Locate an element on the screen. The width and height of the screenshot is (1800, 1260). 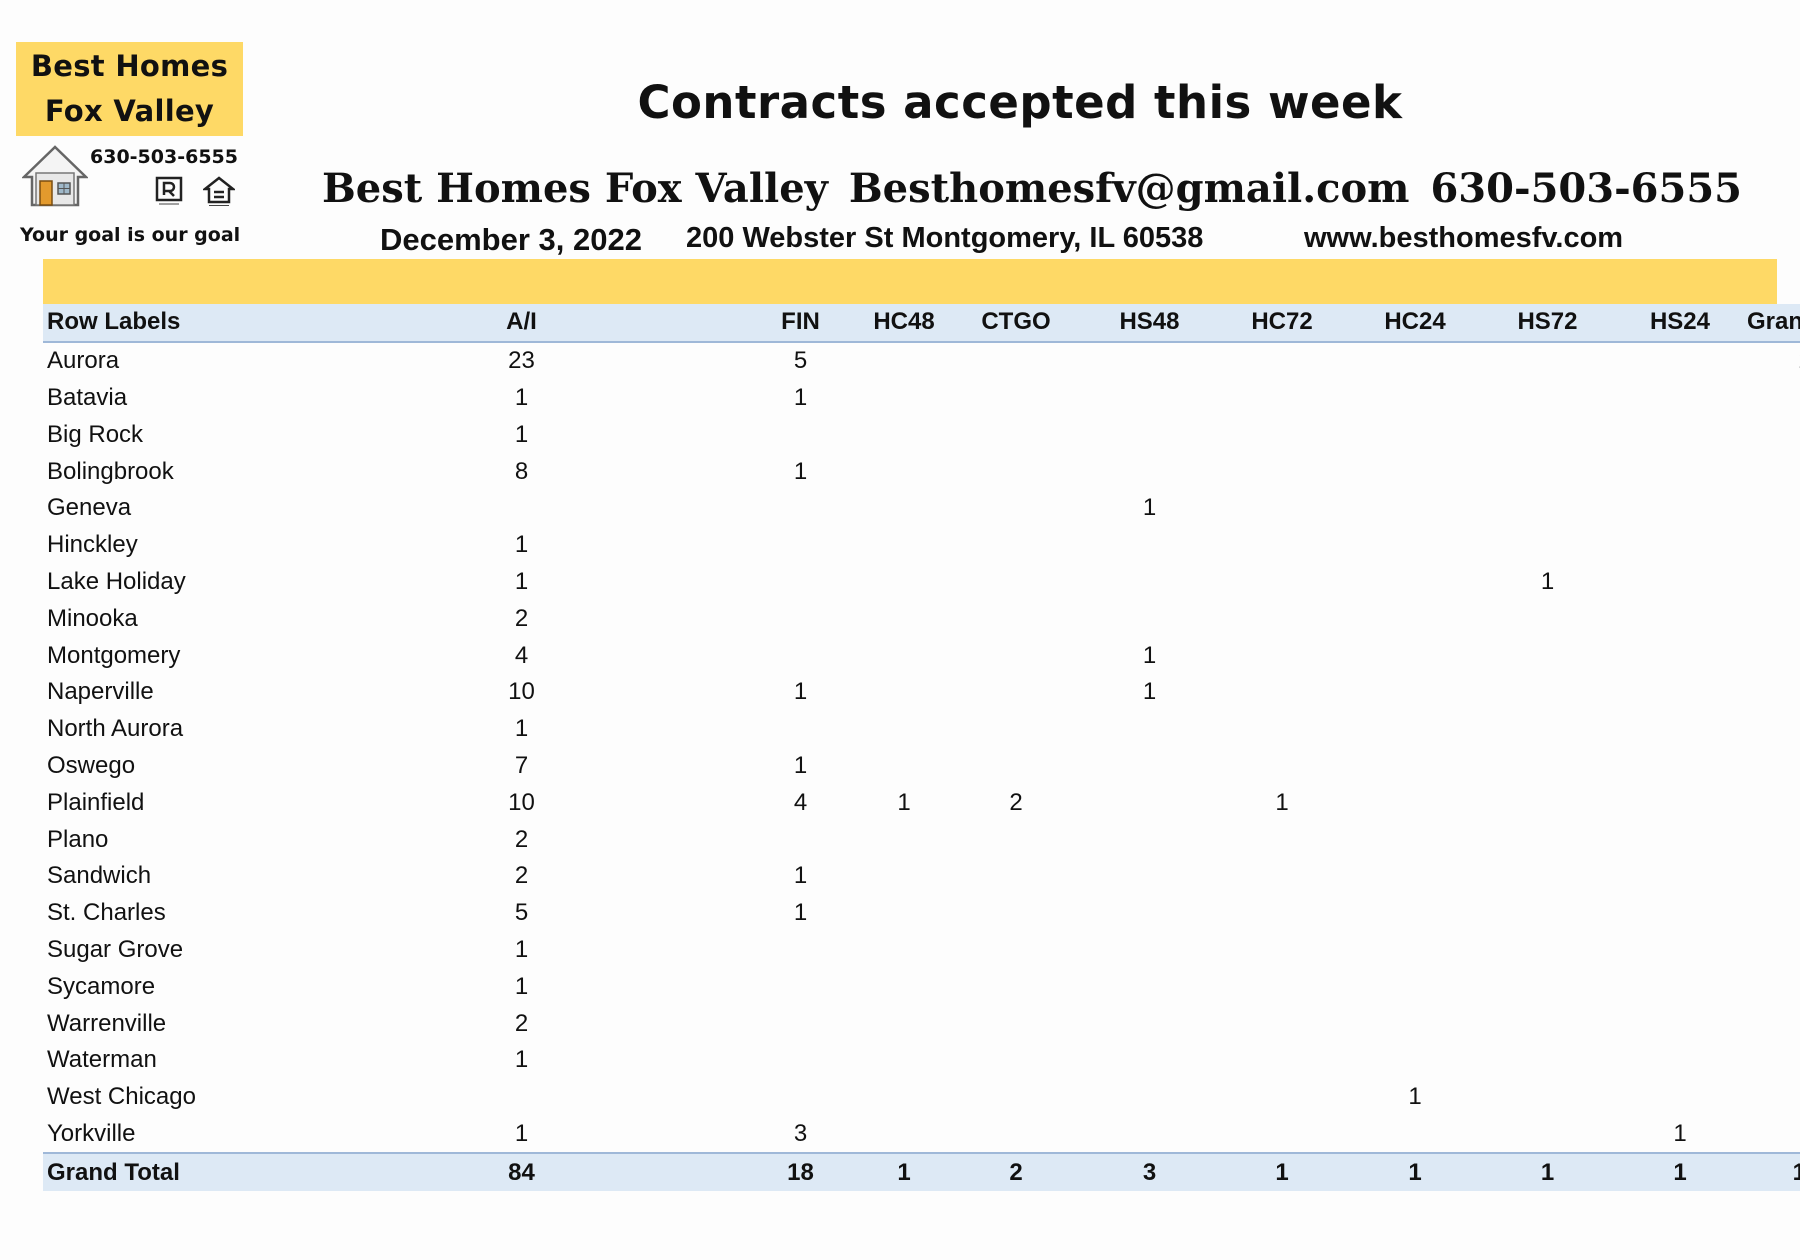
table-cell: 9 is located at coordinates (1773, 471).